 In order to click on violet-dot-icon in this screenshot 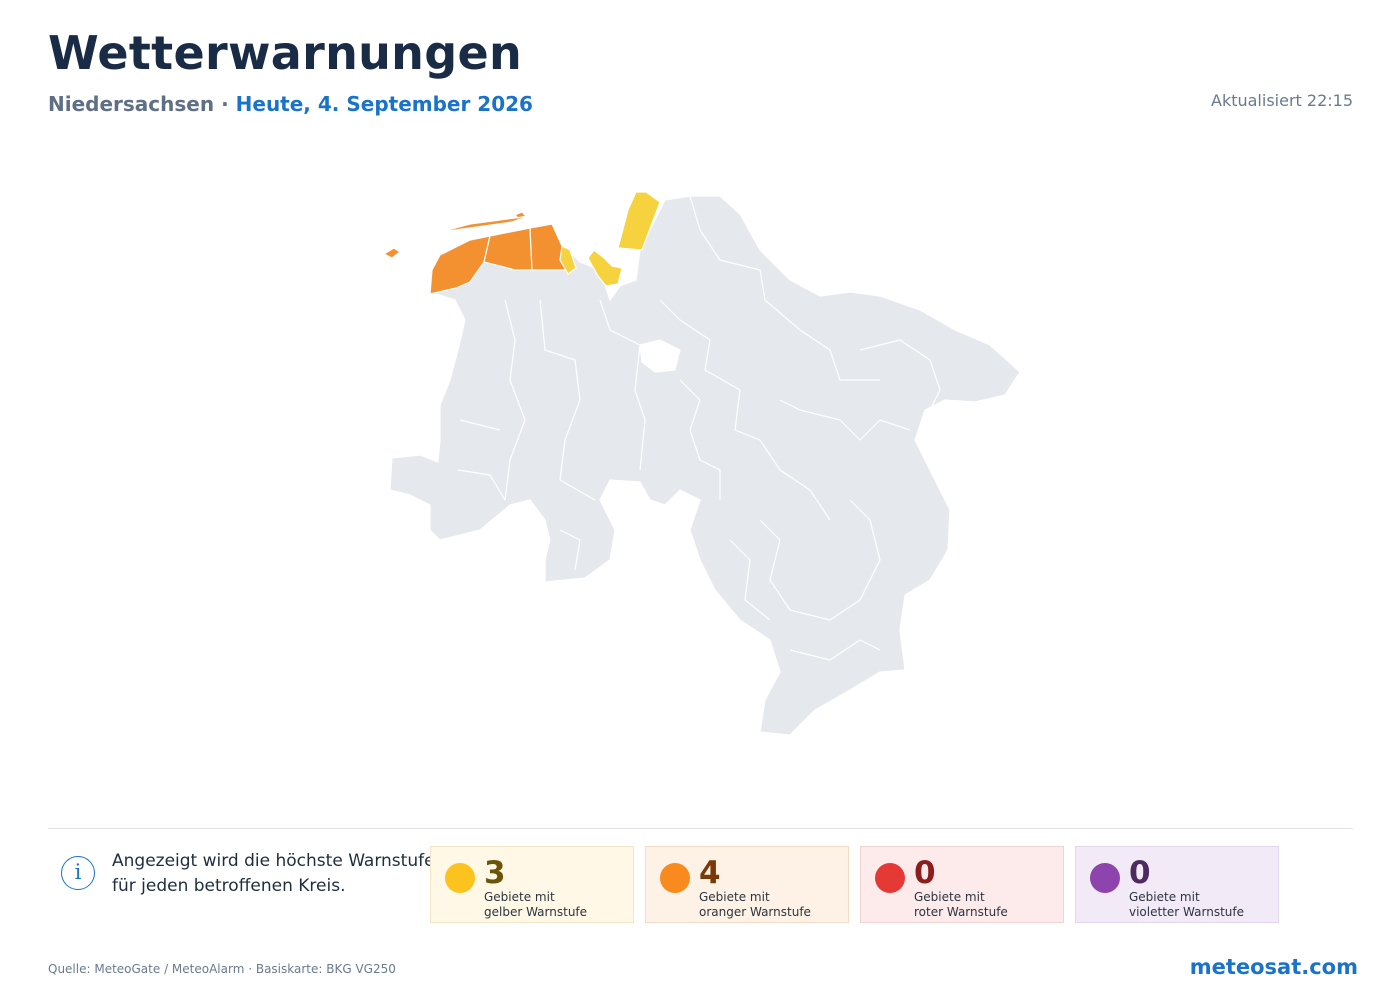, I will do `click(1105, 878)`.